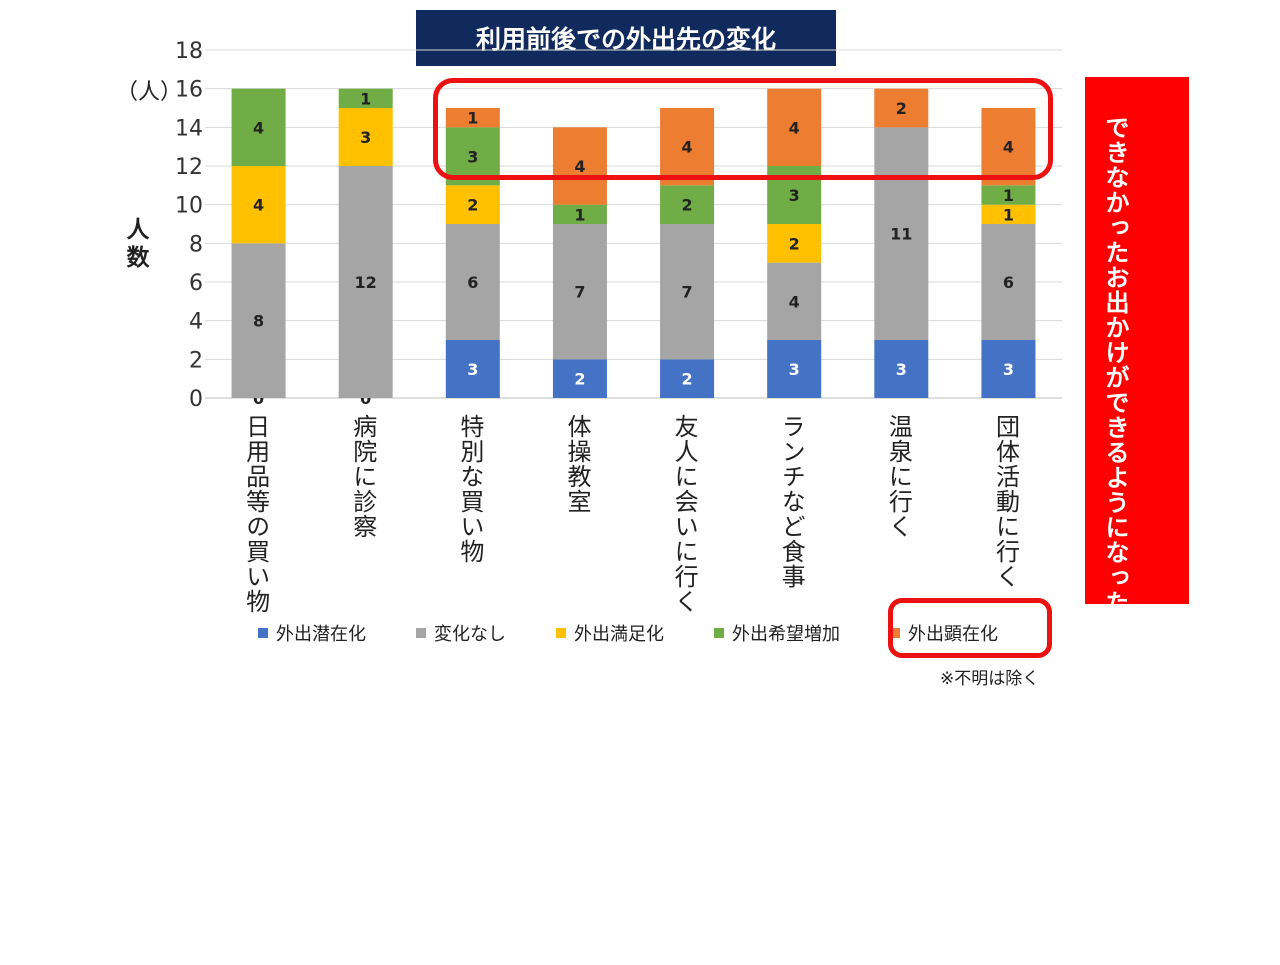  I want to click on unit-label: （人）, so click(149, 92).